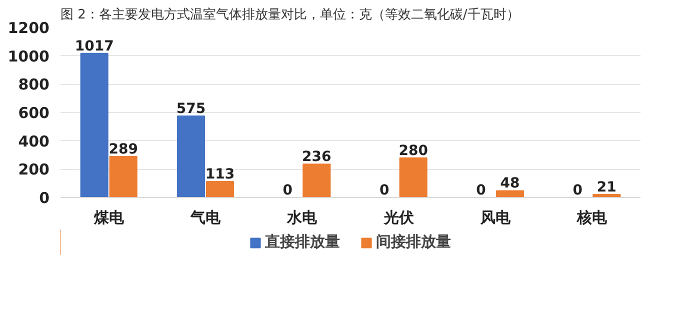 This screenshot has width=673, height=322. Describe the element at coordinates (220, 174) in the screenshot. I see `data-label: 113` at that location.